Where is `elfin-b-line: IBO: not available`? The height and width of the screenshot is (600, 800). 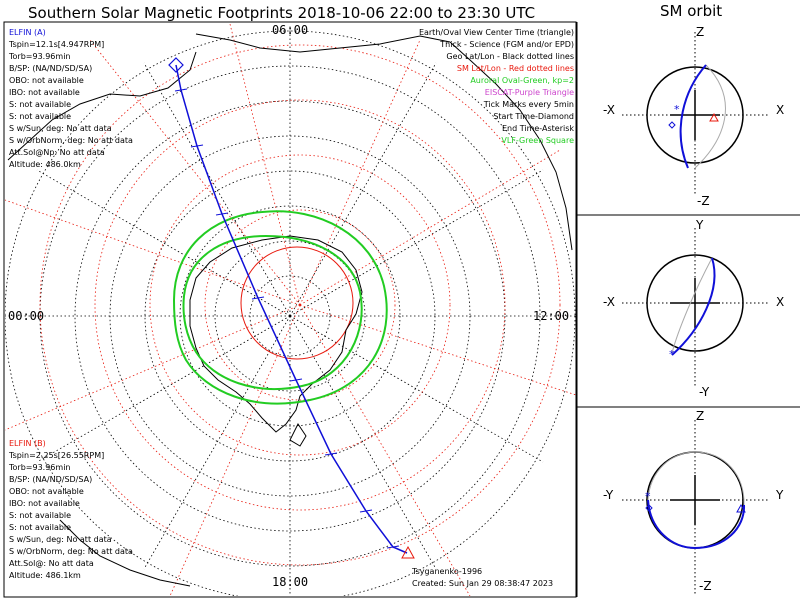
elfin-b-line: IBO: not available is located at coordinates (44, 503).